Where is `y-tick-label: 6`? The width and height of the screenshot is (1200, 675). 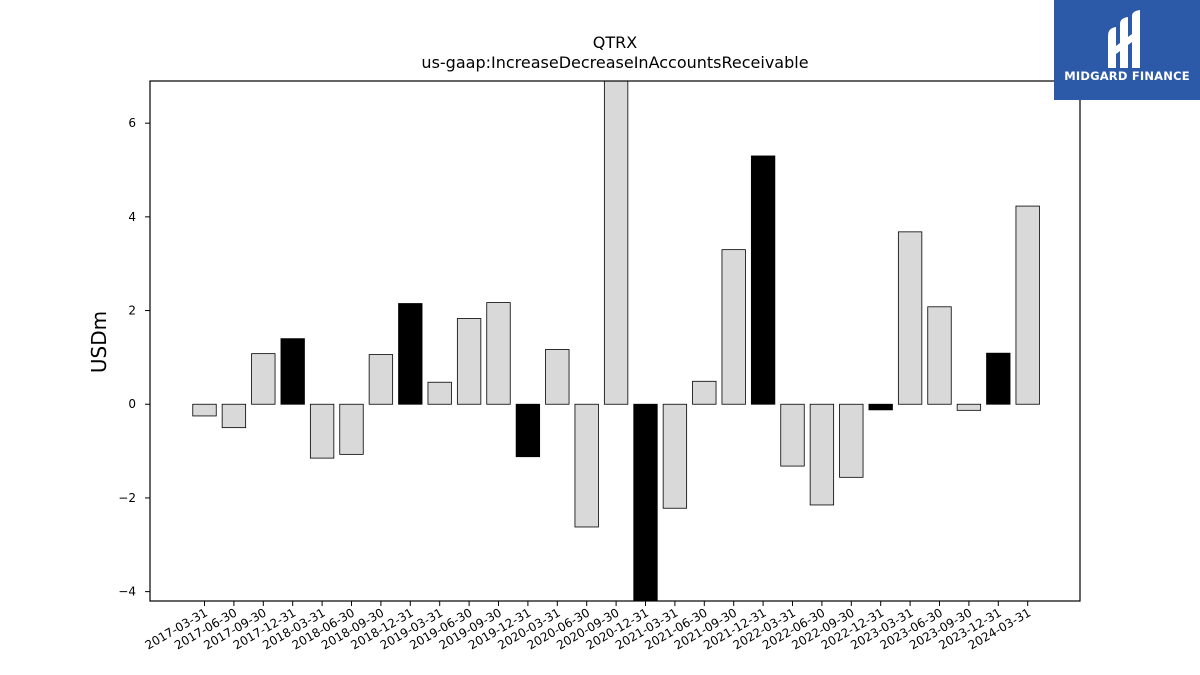 y-tick-label: 6 is located at coordinates (132, 123).